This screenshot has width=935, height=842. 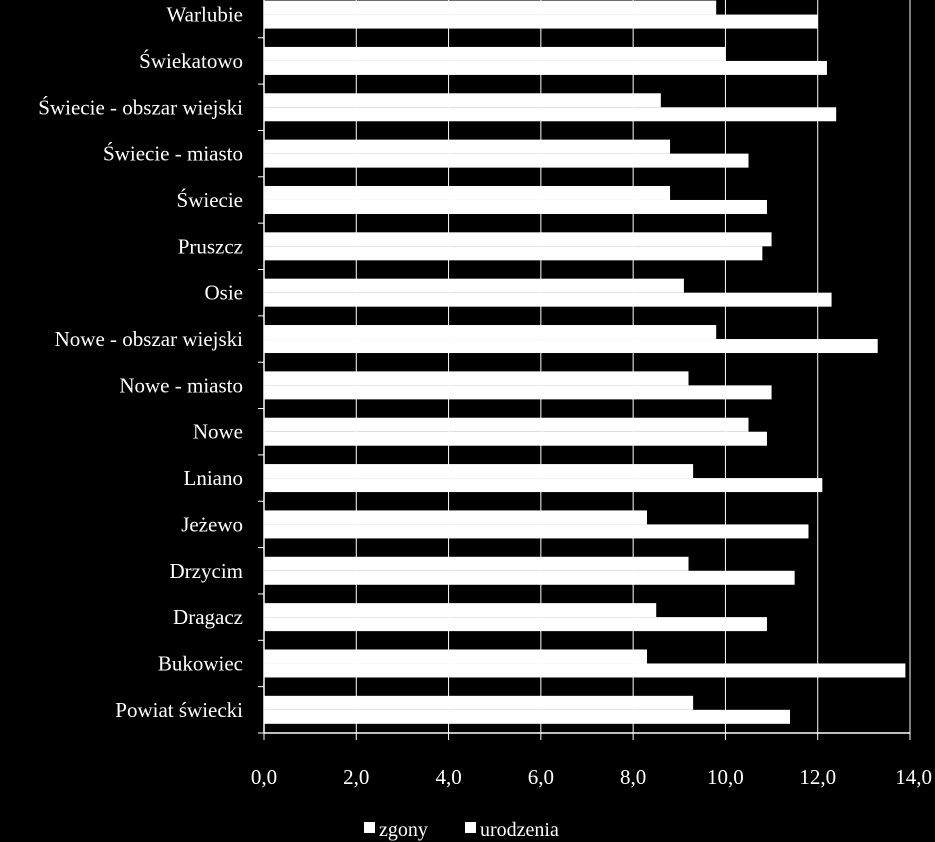 I want to click on legend-urodzenia: urodzenia, so click(x=519, y=830).